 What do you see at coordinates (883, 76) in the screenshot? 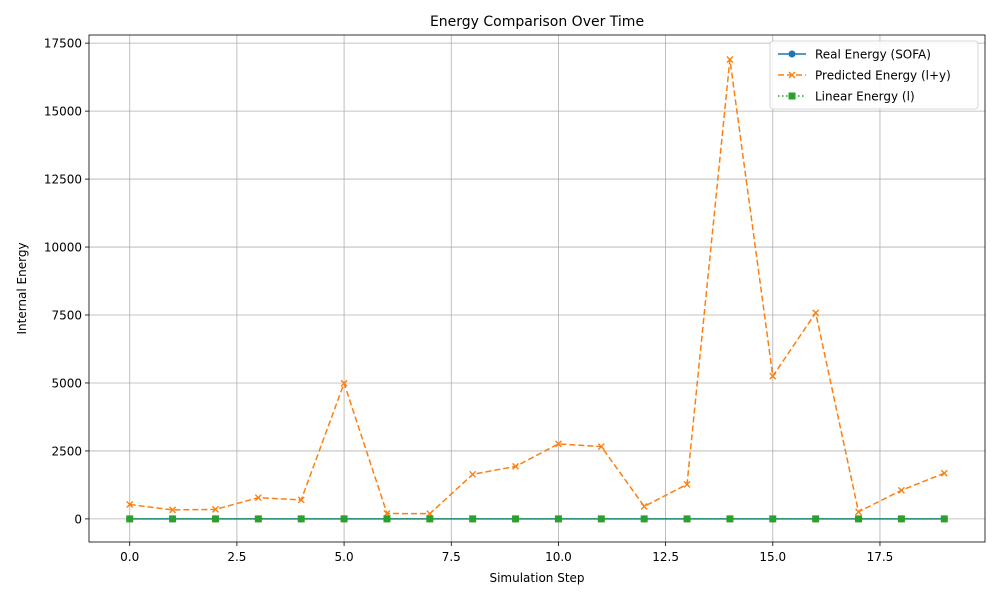
I see `legend-label: Predicted Energy (l+y)` at bounding box center [883, 76].